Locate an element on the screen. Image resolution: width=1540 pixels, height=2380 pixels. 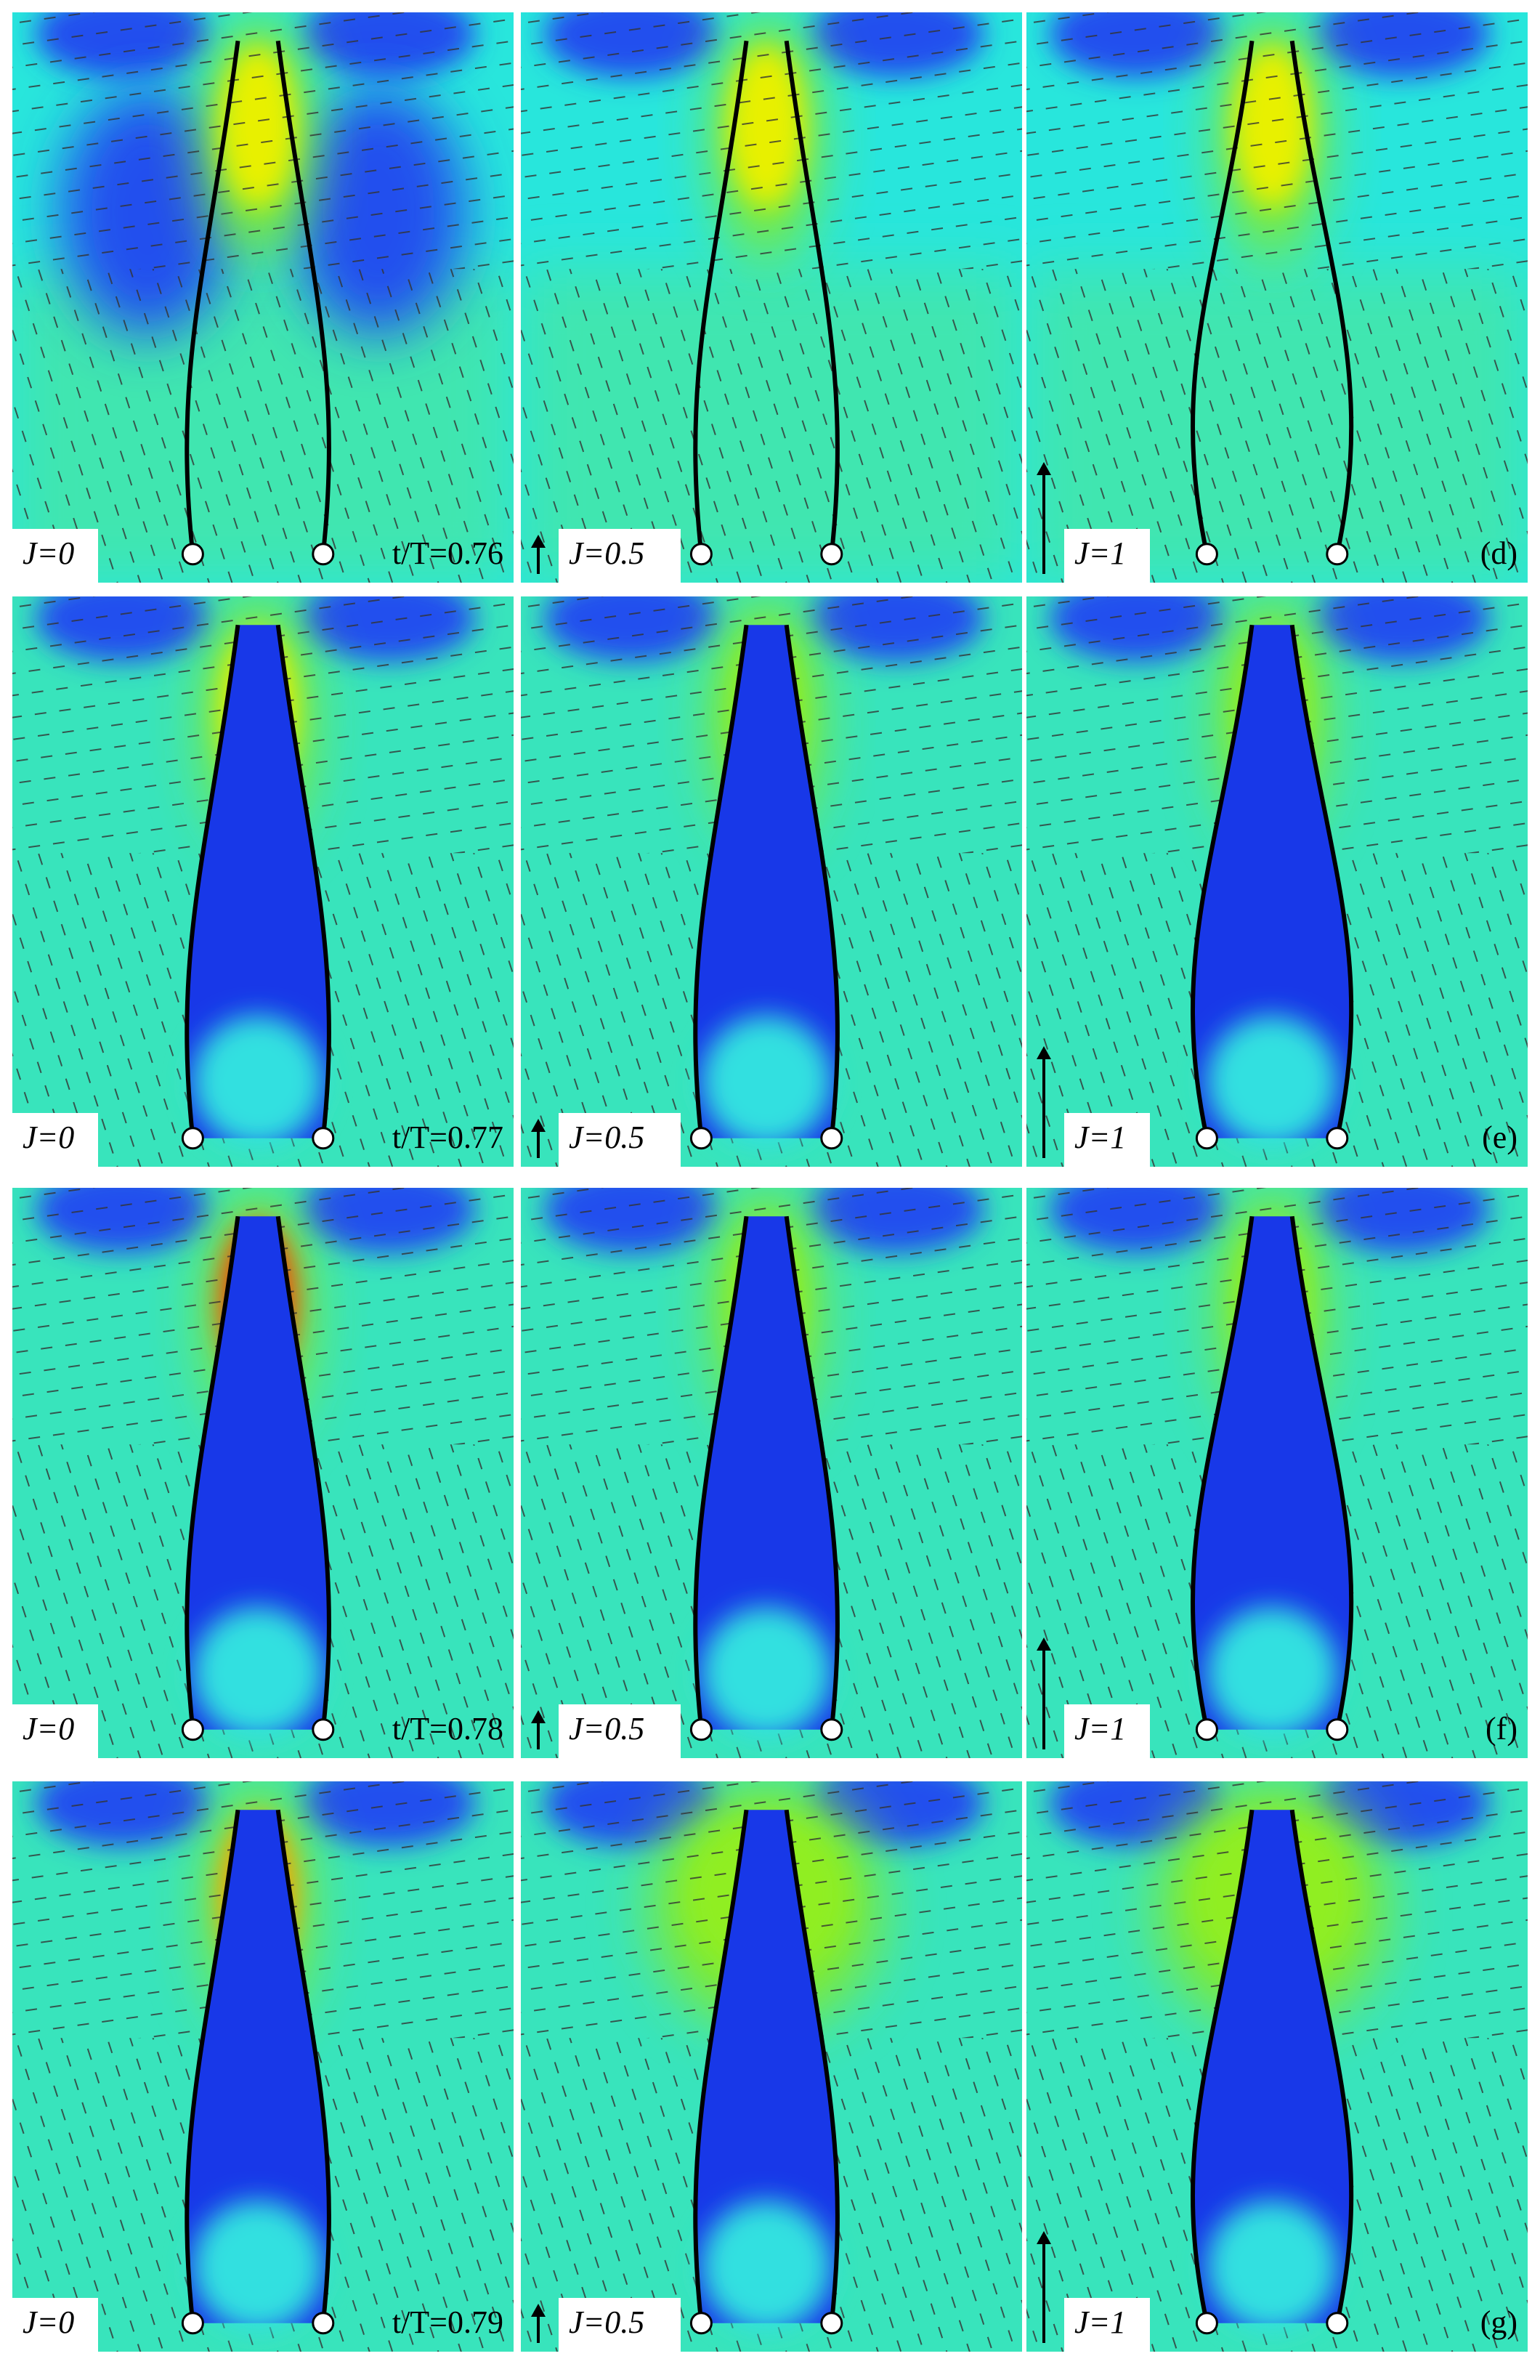
panel: J=1 (f) is located at coordinates (1277, 1473).